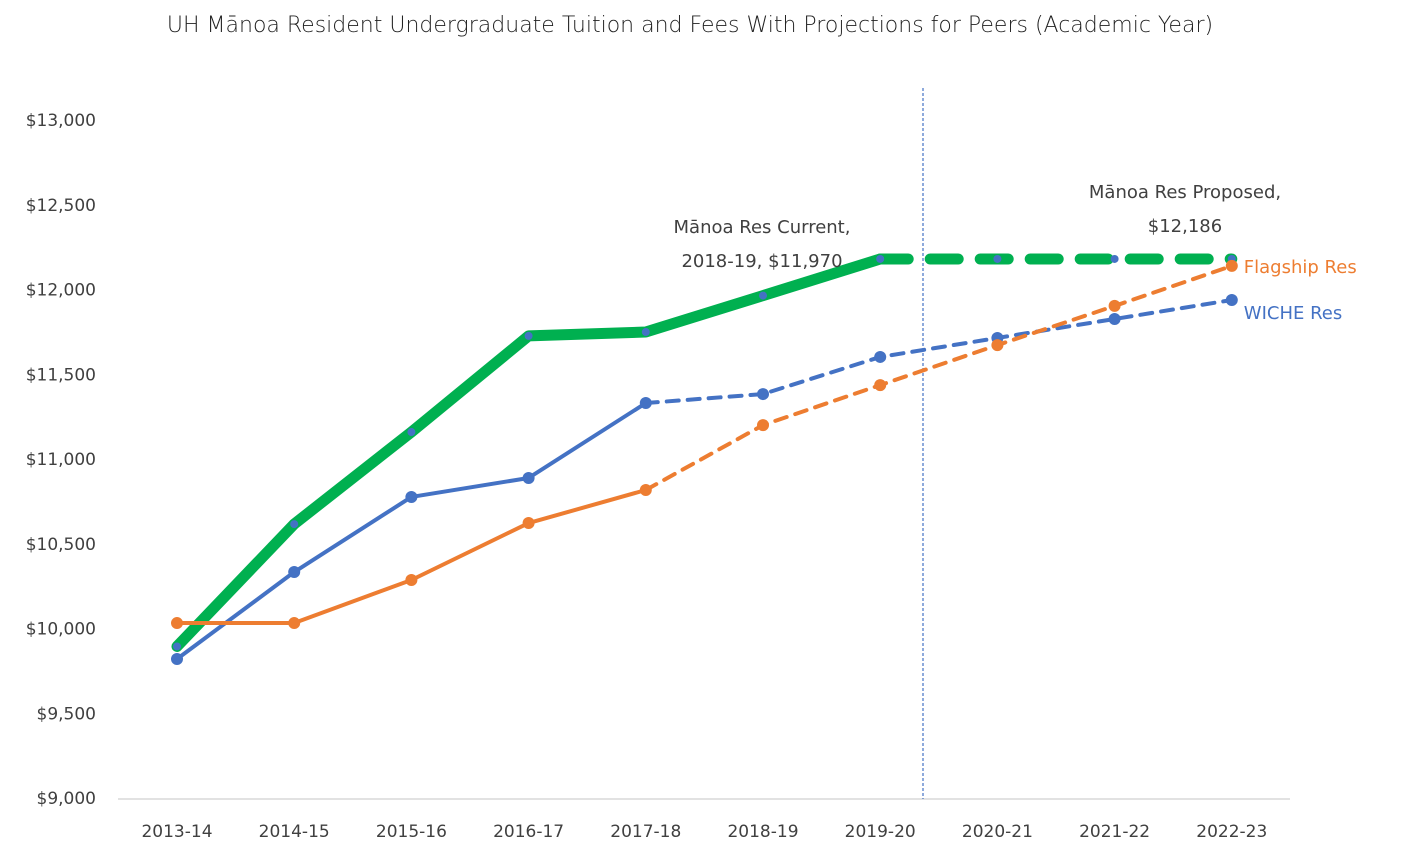 The height and width of the screenshot is (847, 1402). Describe the element at coordinates (176, 832) in the screenshot. I see `x-tick-label: 2013-14` at that location.